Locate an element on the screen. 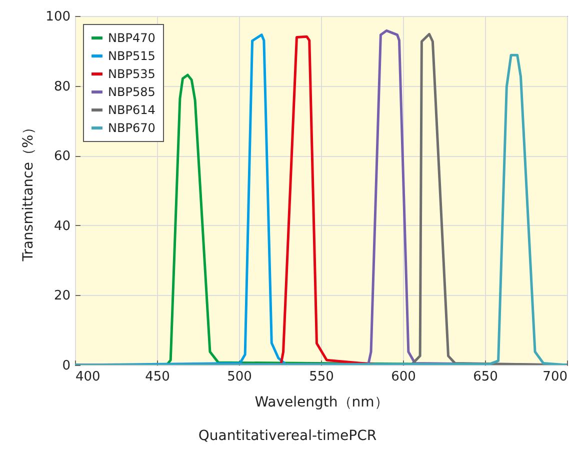  x-tick-label: 500 is located at coordinates (239, 377).